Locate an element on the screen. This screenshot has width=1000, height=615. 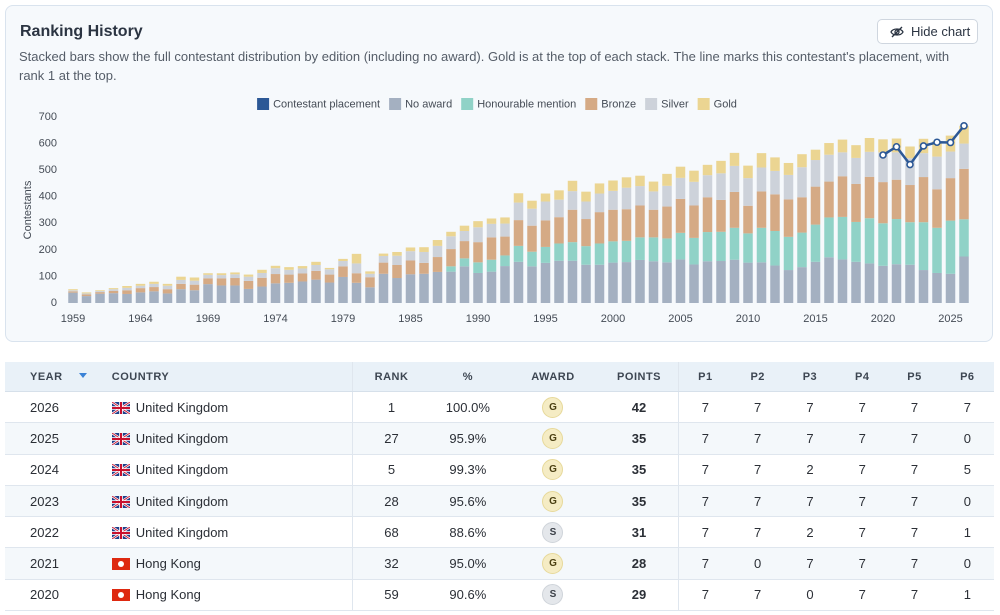
x-tick-label: 2010 is located at coordinates (748, 319).